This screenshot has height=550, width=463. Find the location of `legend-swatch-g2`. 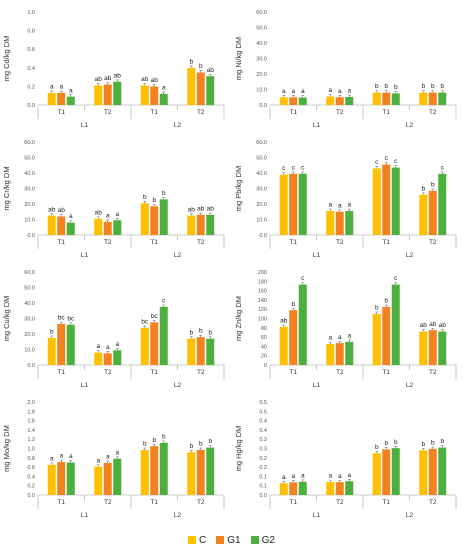

legend-swatch-g2 is located at coordinates (255, 540).